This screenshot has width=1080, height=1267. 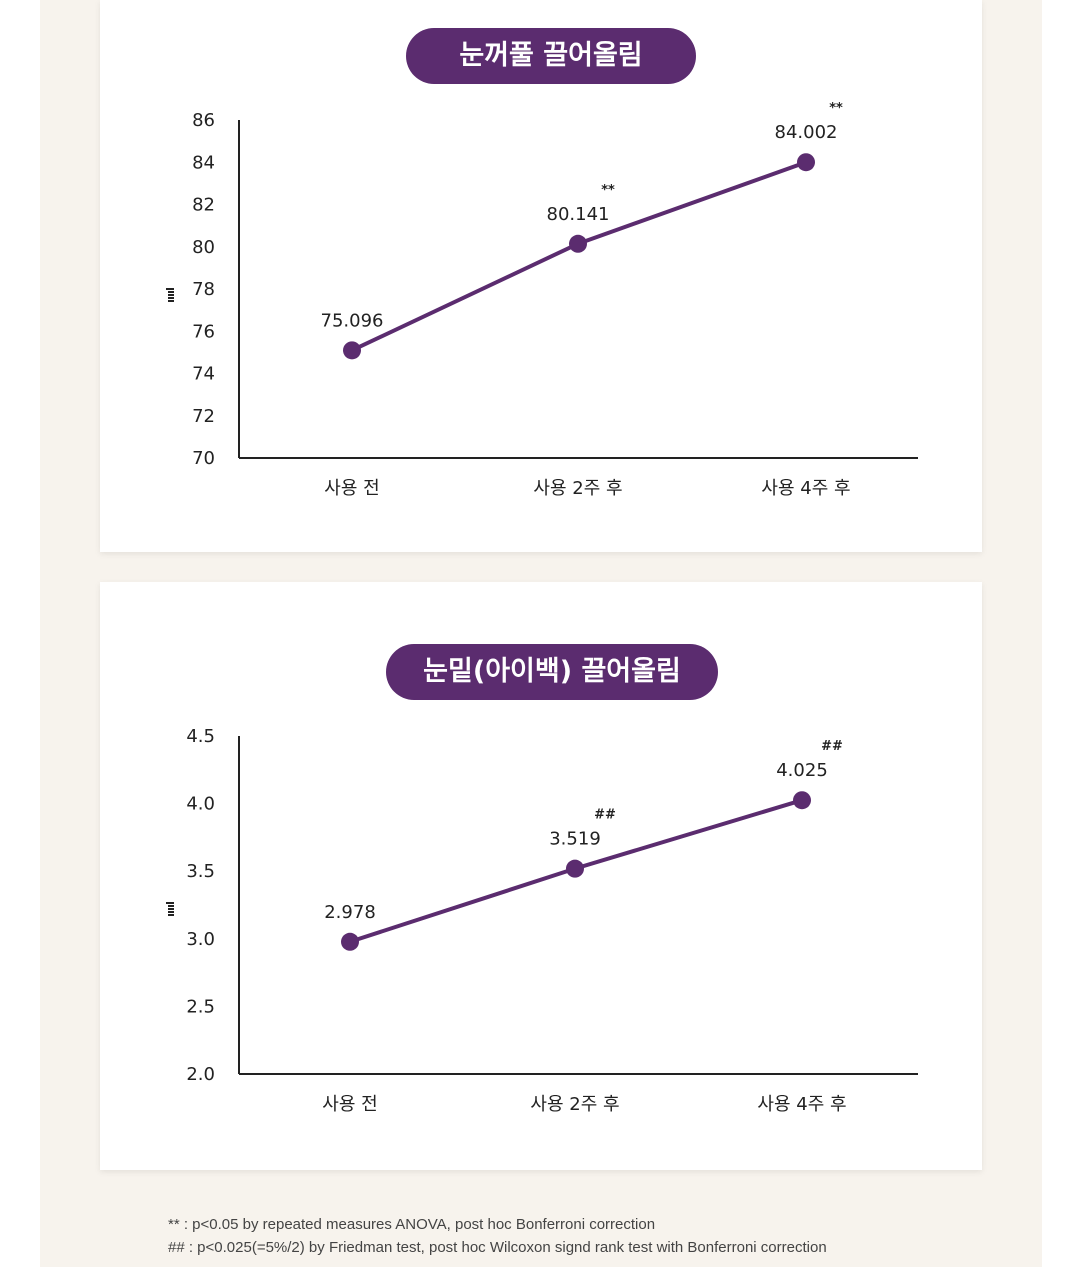 What do you see at coordinates (203, 331) in the screenshot?
I see `y-tick-label: 76` at bounding box center [203, 331].